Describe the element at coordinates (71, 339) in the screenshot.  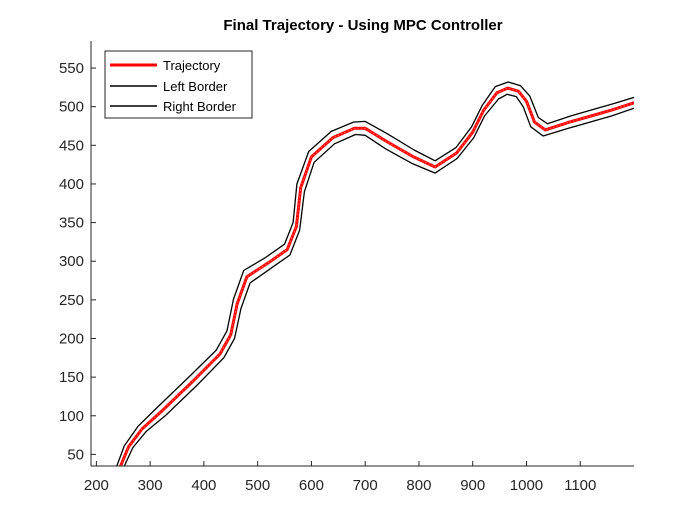
I see `y-tick-label: 200` at that location.